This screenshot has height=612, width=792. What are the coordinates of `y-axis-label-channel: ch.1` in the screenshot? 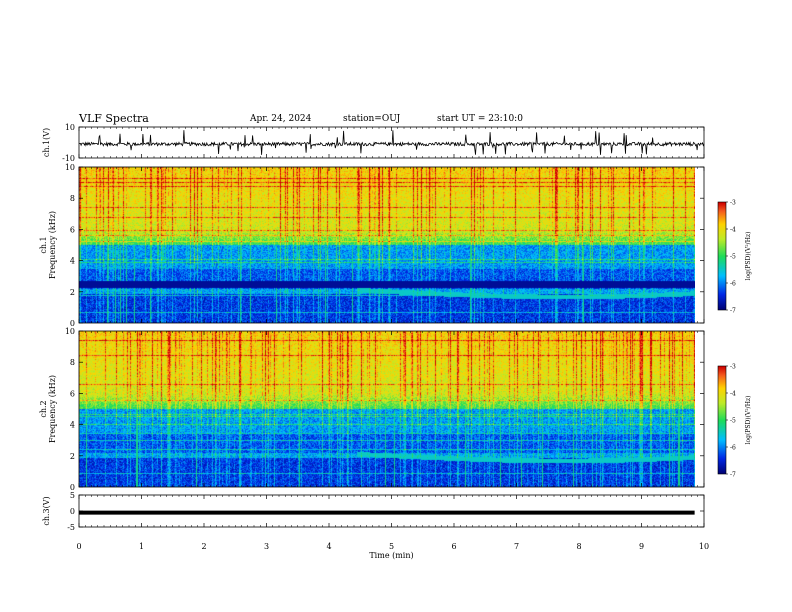 It's located at (43, 244).